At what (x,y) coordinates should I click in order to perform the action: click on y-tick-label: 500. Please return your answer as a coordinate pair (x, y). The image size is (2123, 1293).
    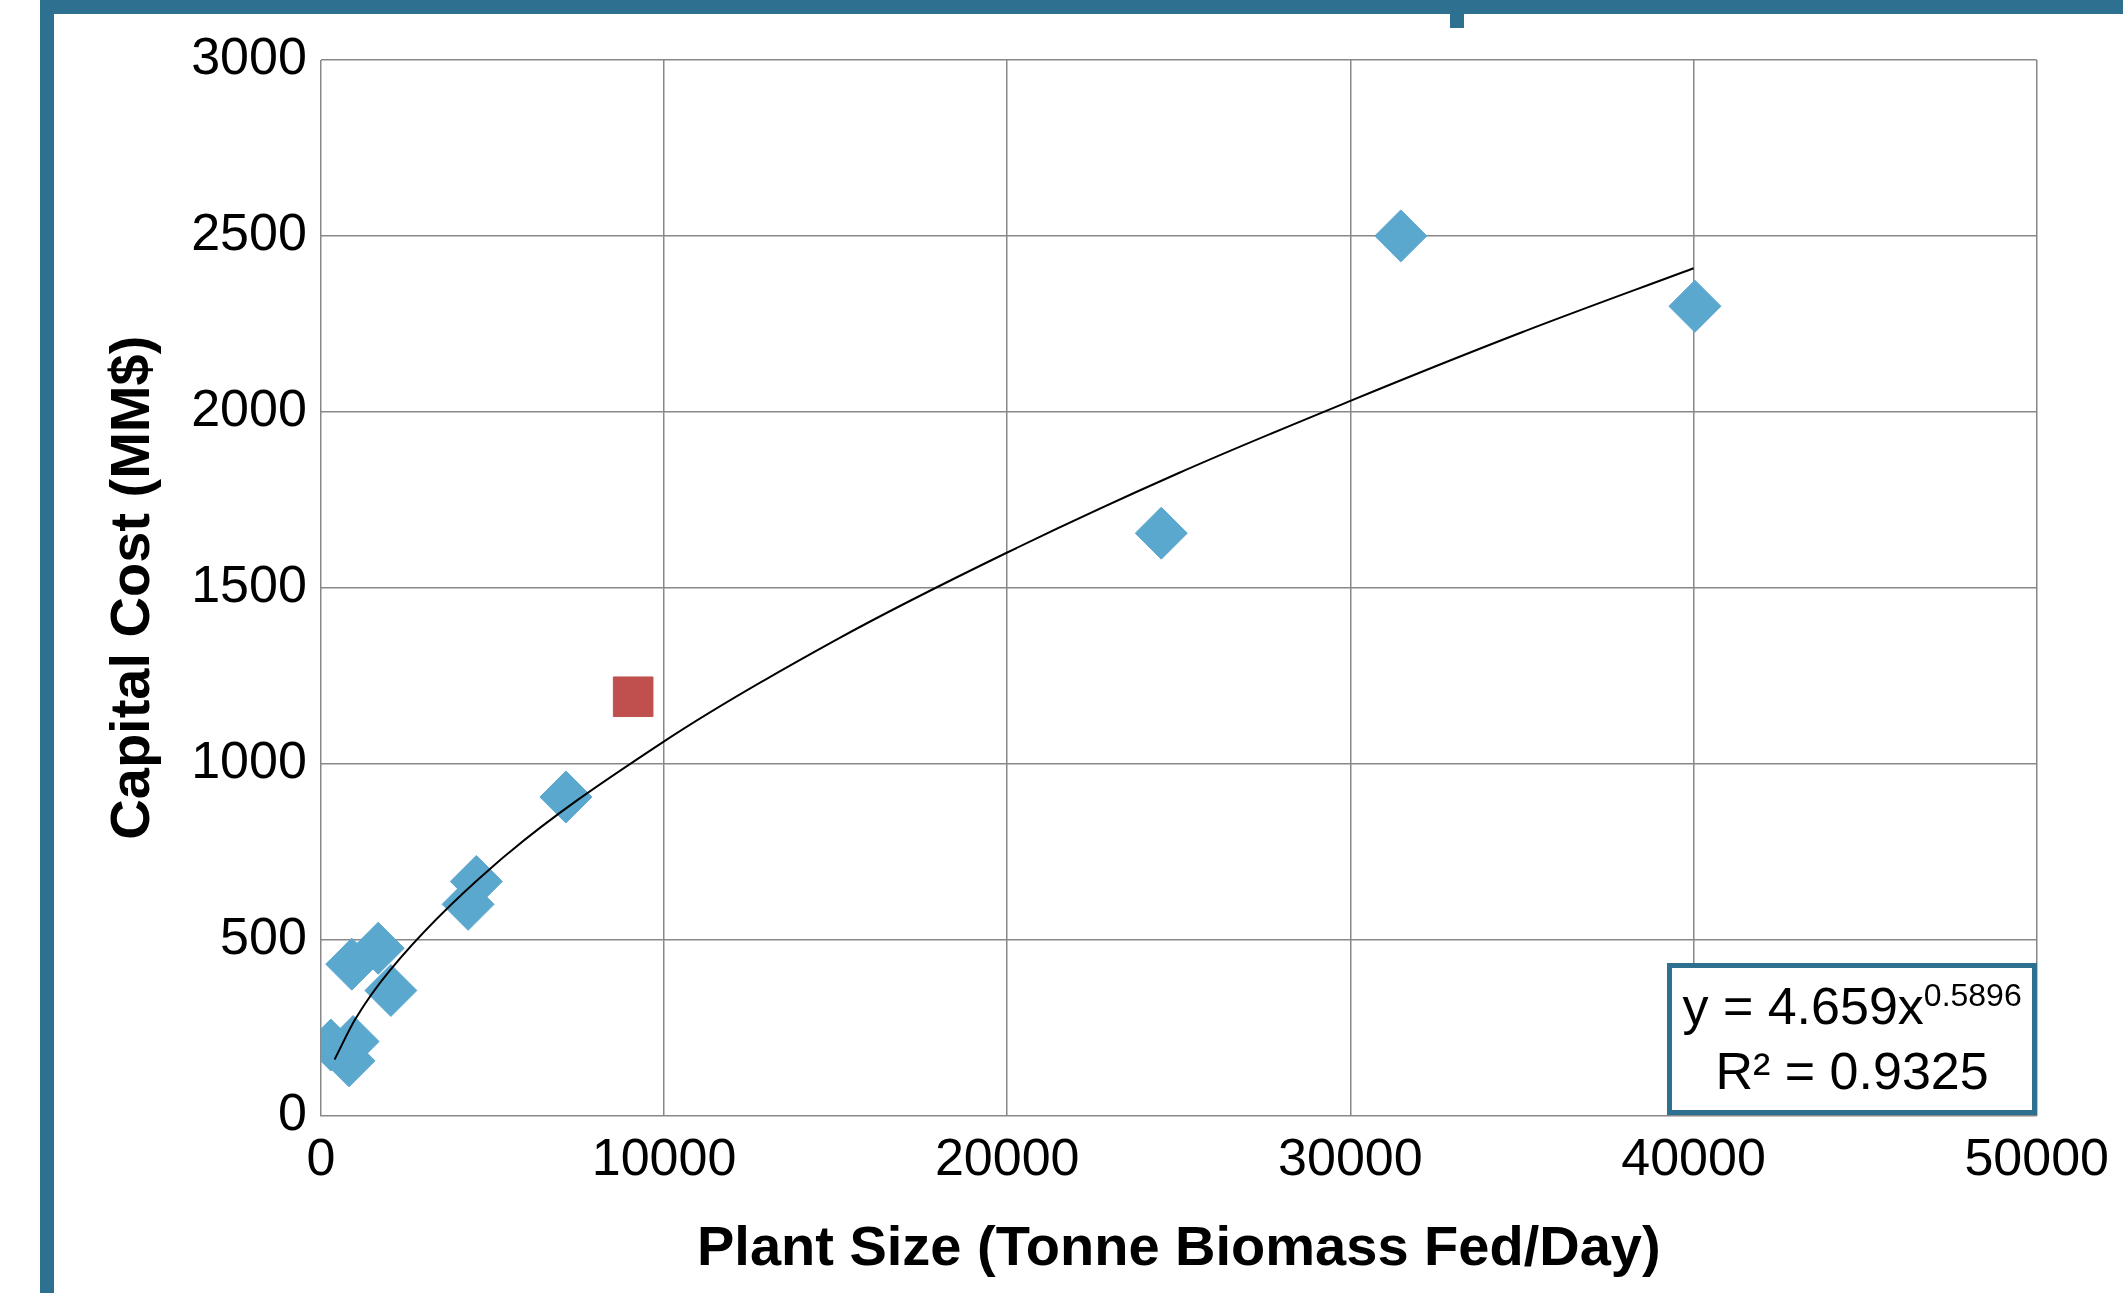
    Looking at the image, I should click on (263, 935).